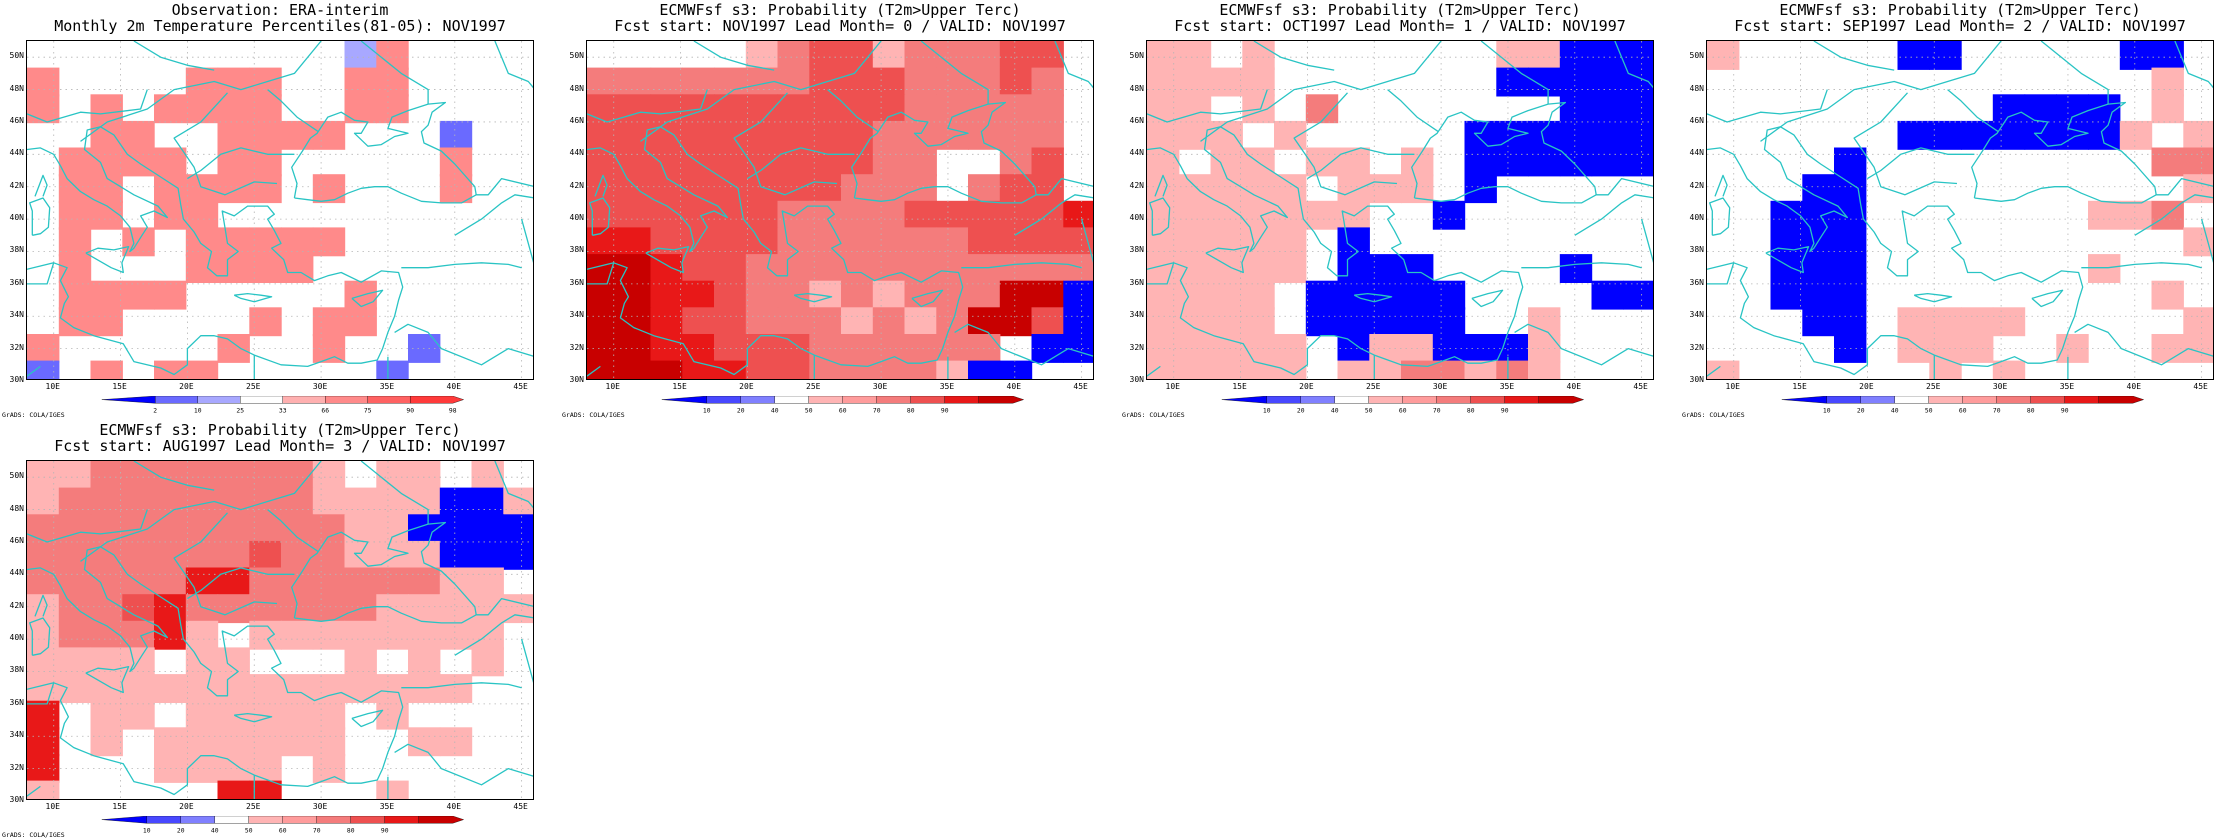  What do you see at coordinates (576, 185) in the screenshot?
I see `lat-tick-label: 42N` at bounding box center [576, 185].